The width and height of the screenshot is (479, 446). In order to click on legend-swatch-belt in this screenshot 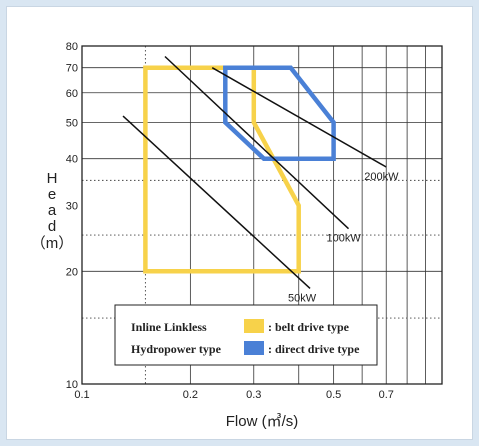, I will do `click(254, 326)`.